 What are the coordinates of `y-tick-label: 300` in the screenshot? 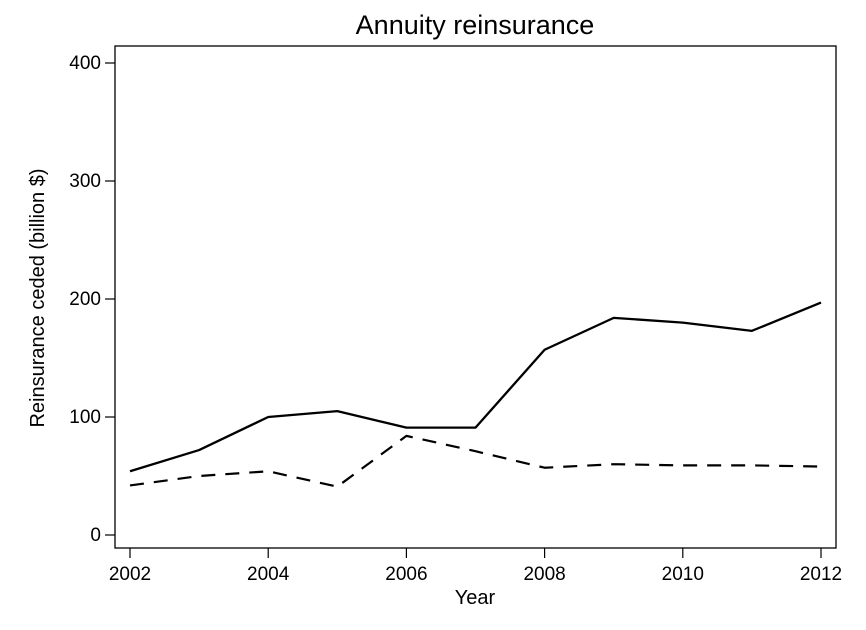 It's located at (85, 181).